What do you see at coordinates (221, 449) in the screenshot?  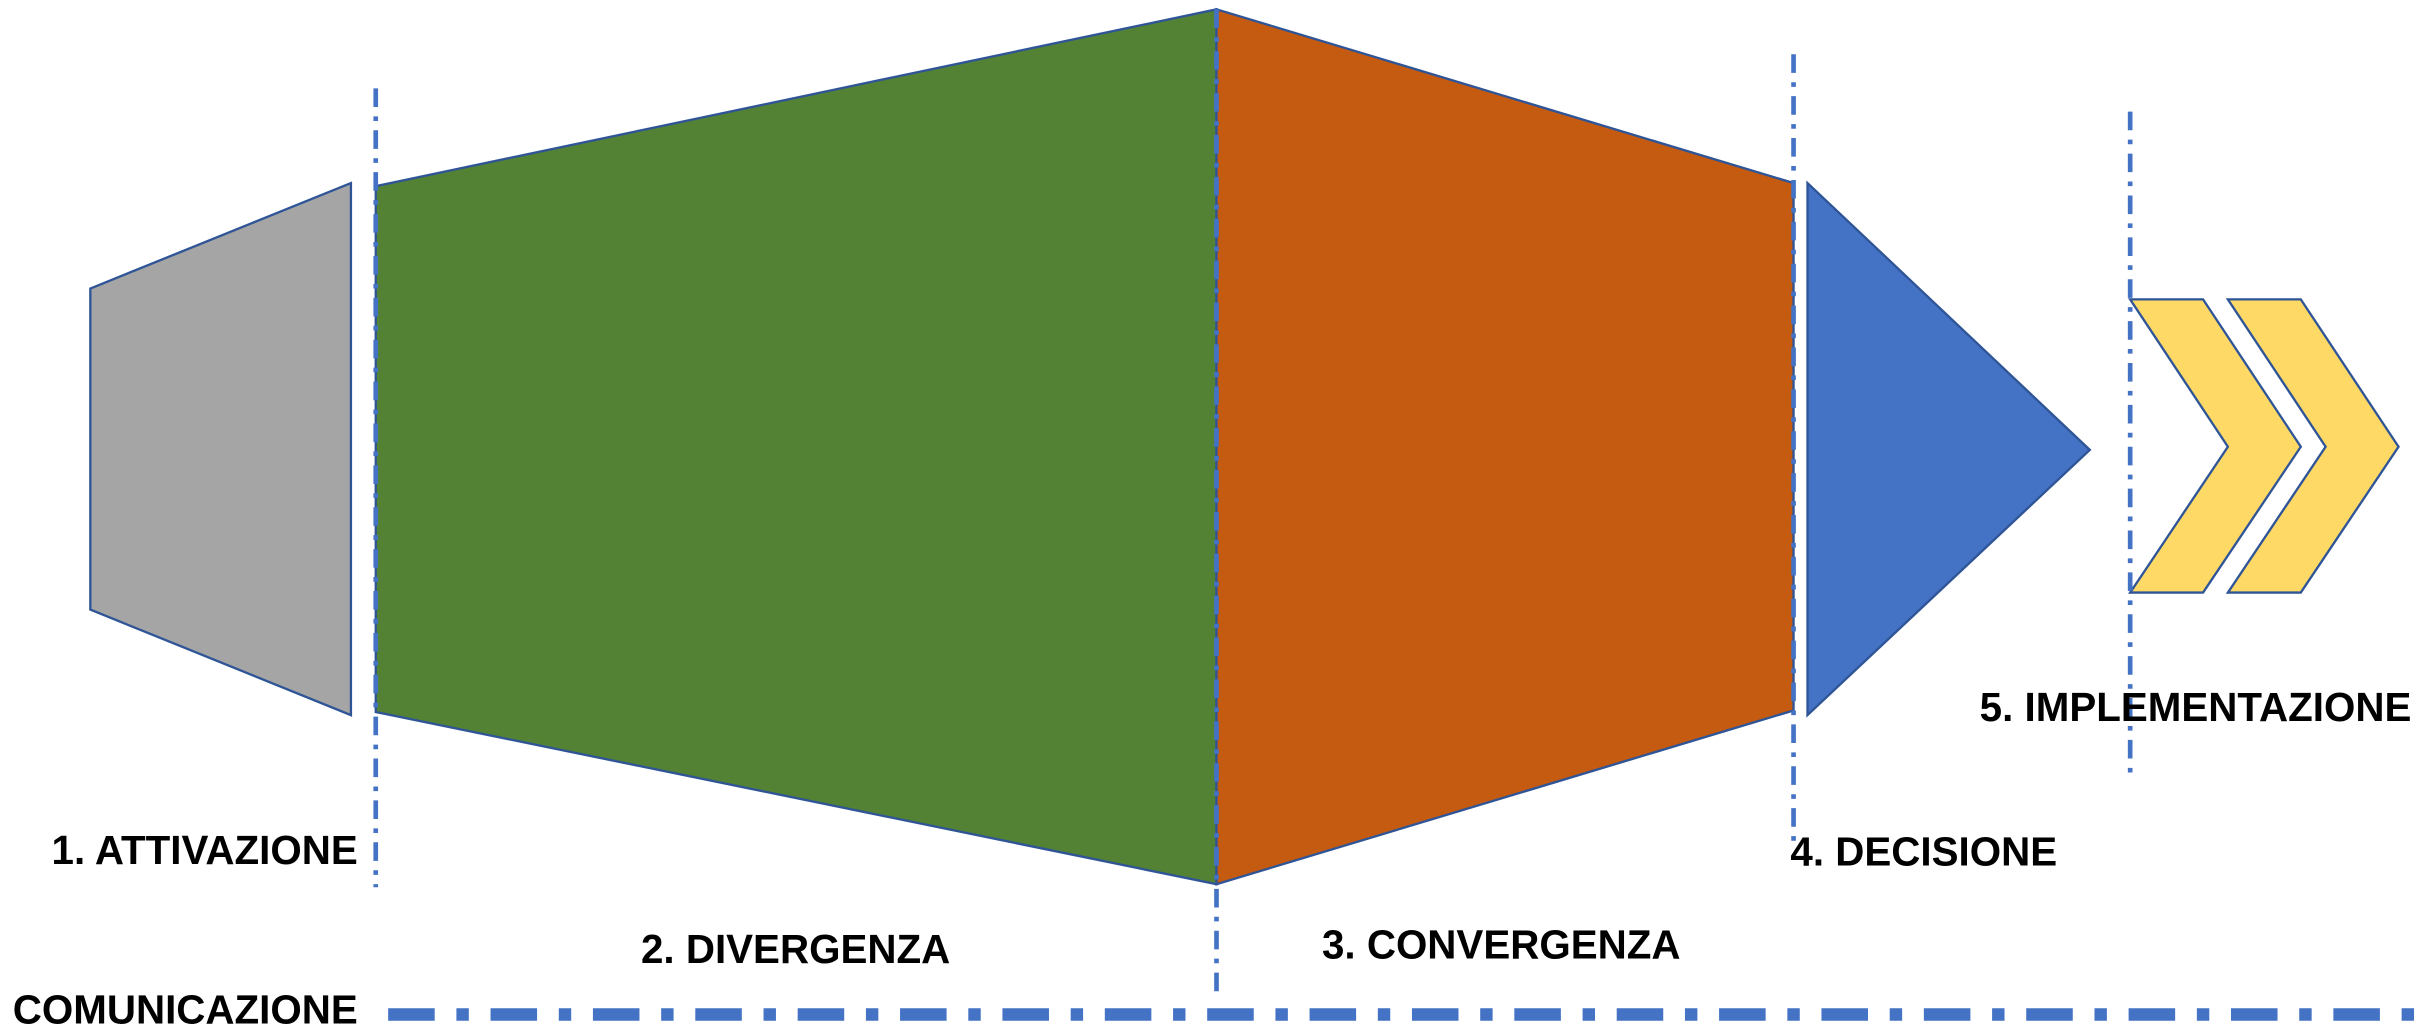 I see `activation-shape` at bounding box center [221, 449].